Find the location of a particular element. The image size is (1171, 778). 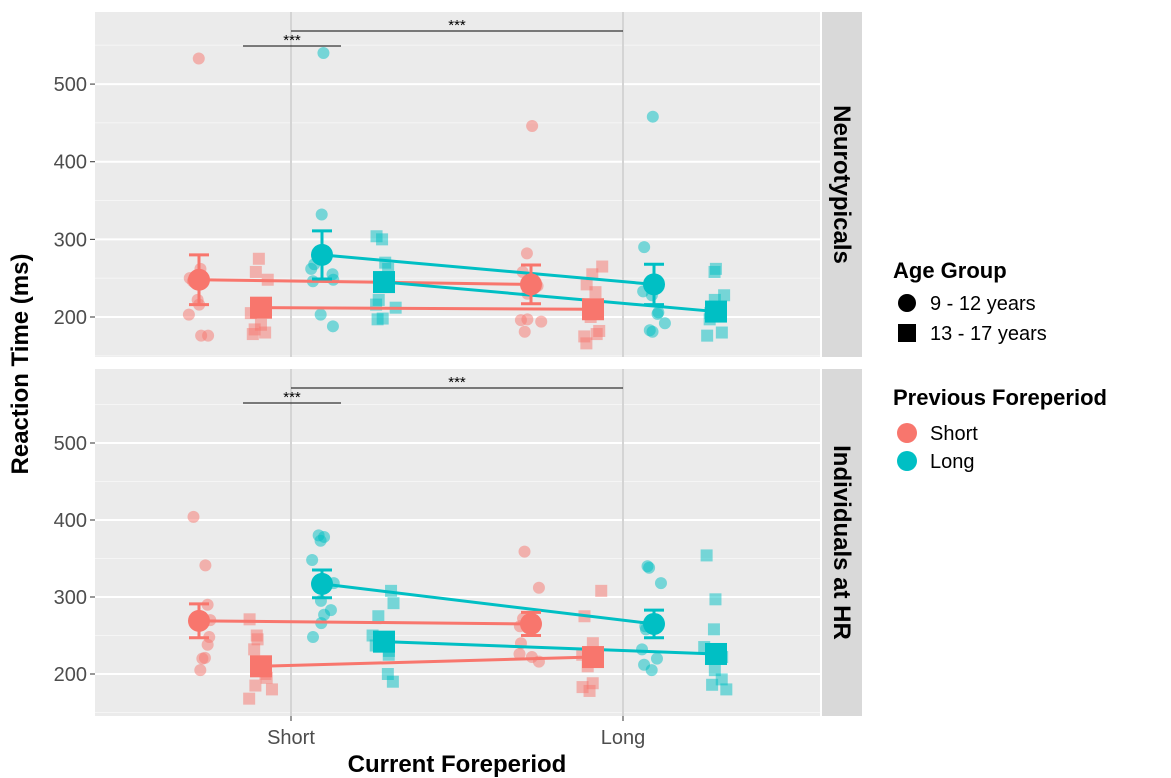

legend-item-long: Long is located at coordinates (952, 462).